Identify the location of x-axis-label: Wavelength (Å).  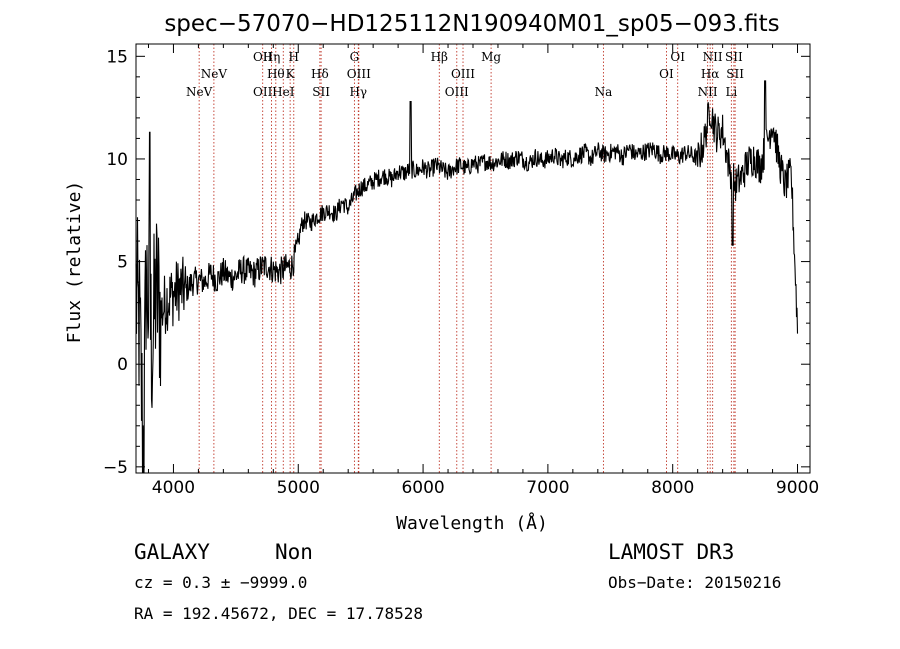
(472, 523).